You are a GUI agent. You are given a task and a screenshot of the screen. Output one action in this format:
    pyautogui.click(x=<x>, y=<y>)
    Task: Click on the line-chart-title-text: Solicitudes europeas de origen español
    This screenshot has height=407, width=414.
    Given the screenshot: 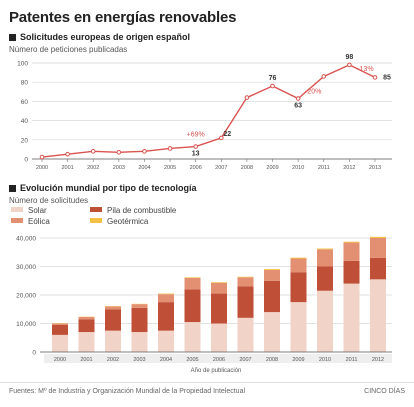 What is the action you would take?
    pyautogui.click(x=105, y=37)
    